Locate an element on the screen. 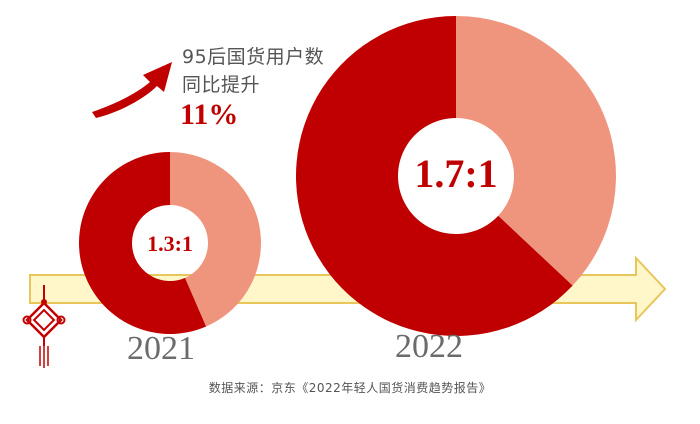 The image size is (700, 424). slice-2021-minor is located at coordinates (215, 239).